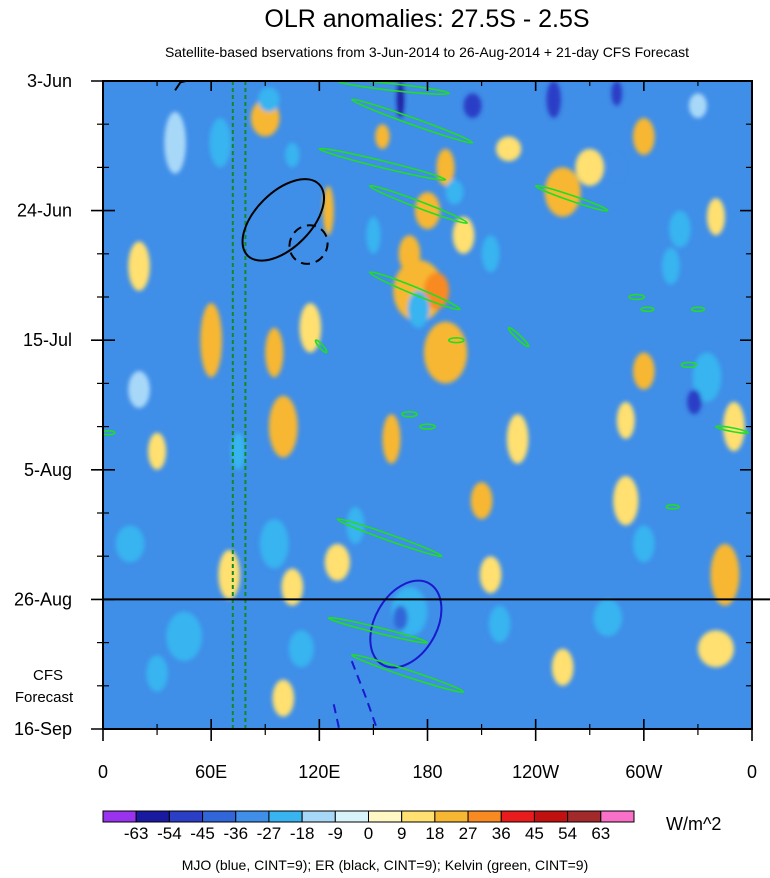  I want to click on x-tick-label-2: 120E, so click(319, 772).